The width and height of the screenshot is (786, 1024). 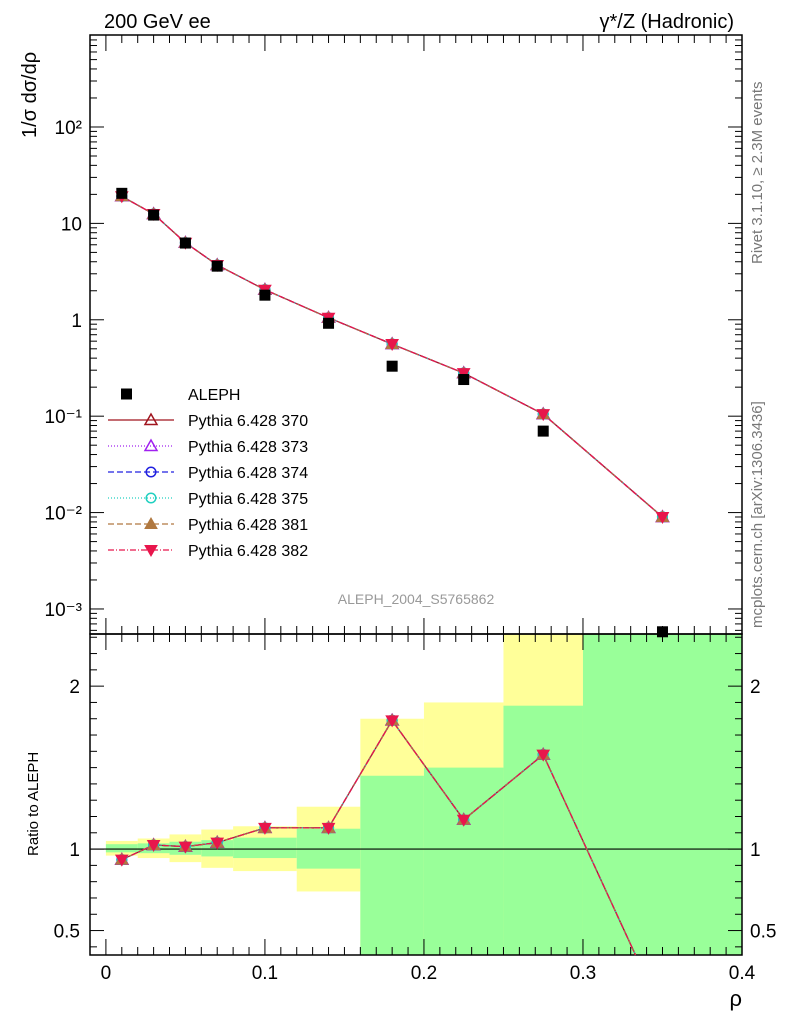 I want to click on main-y-tick-label: 10², so click(x=68, y=128).